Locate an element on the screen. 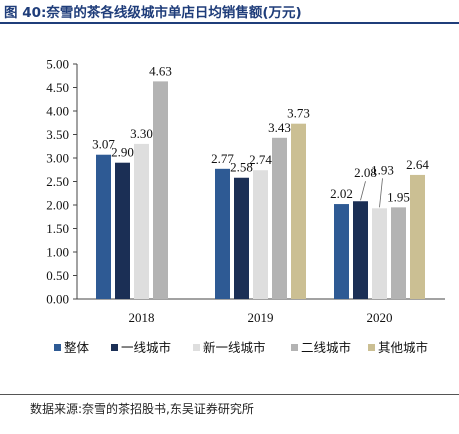  y-tick-label: 5.00 is located at coordinates (57, 64).